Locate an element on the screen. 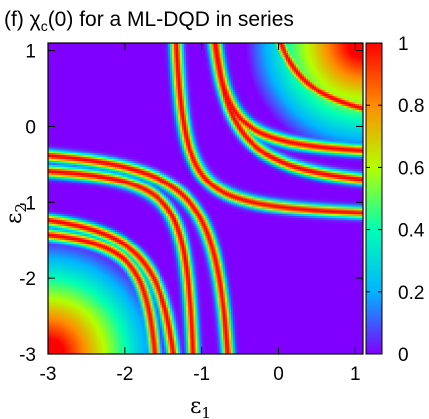 The image size is (429, 419). y-axis-label-subscript: 2 is located at coordinates (21, 208).